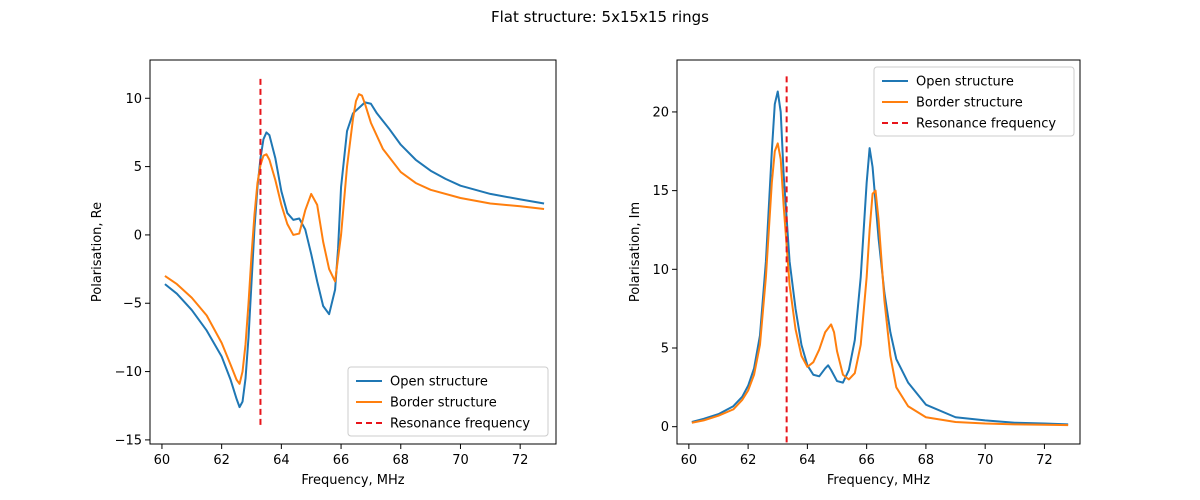 The image size is (1200, 500). I want to click on y-axis-label: Polarisation, Re, so click(97, 252).